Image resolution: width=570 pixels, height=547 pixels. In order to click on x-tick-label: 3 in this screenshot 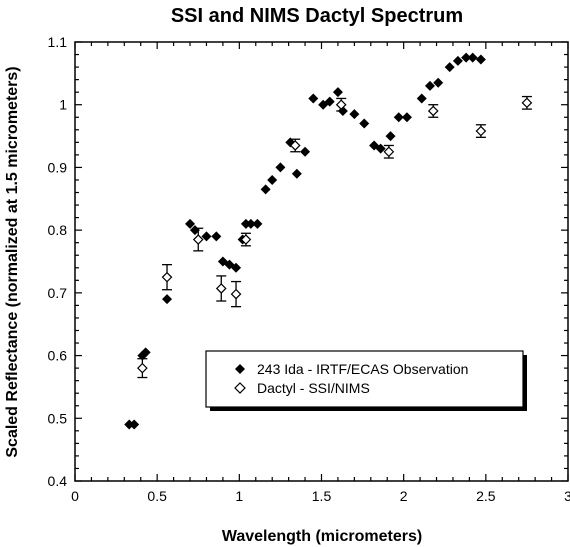, I will do `click(567, 496)`.